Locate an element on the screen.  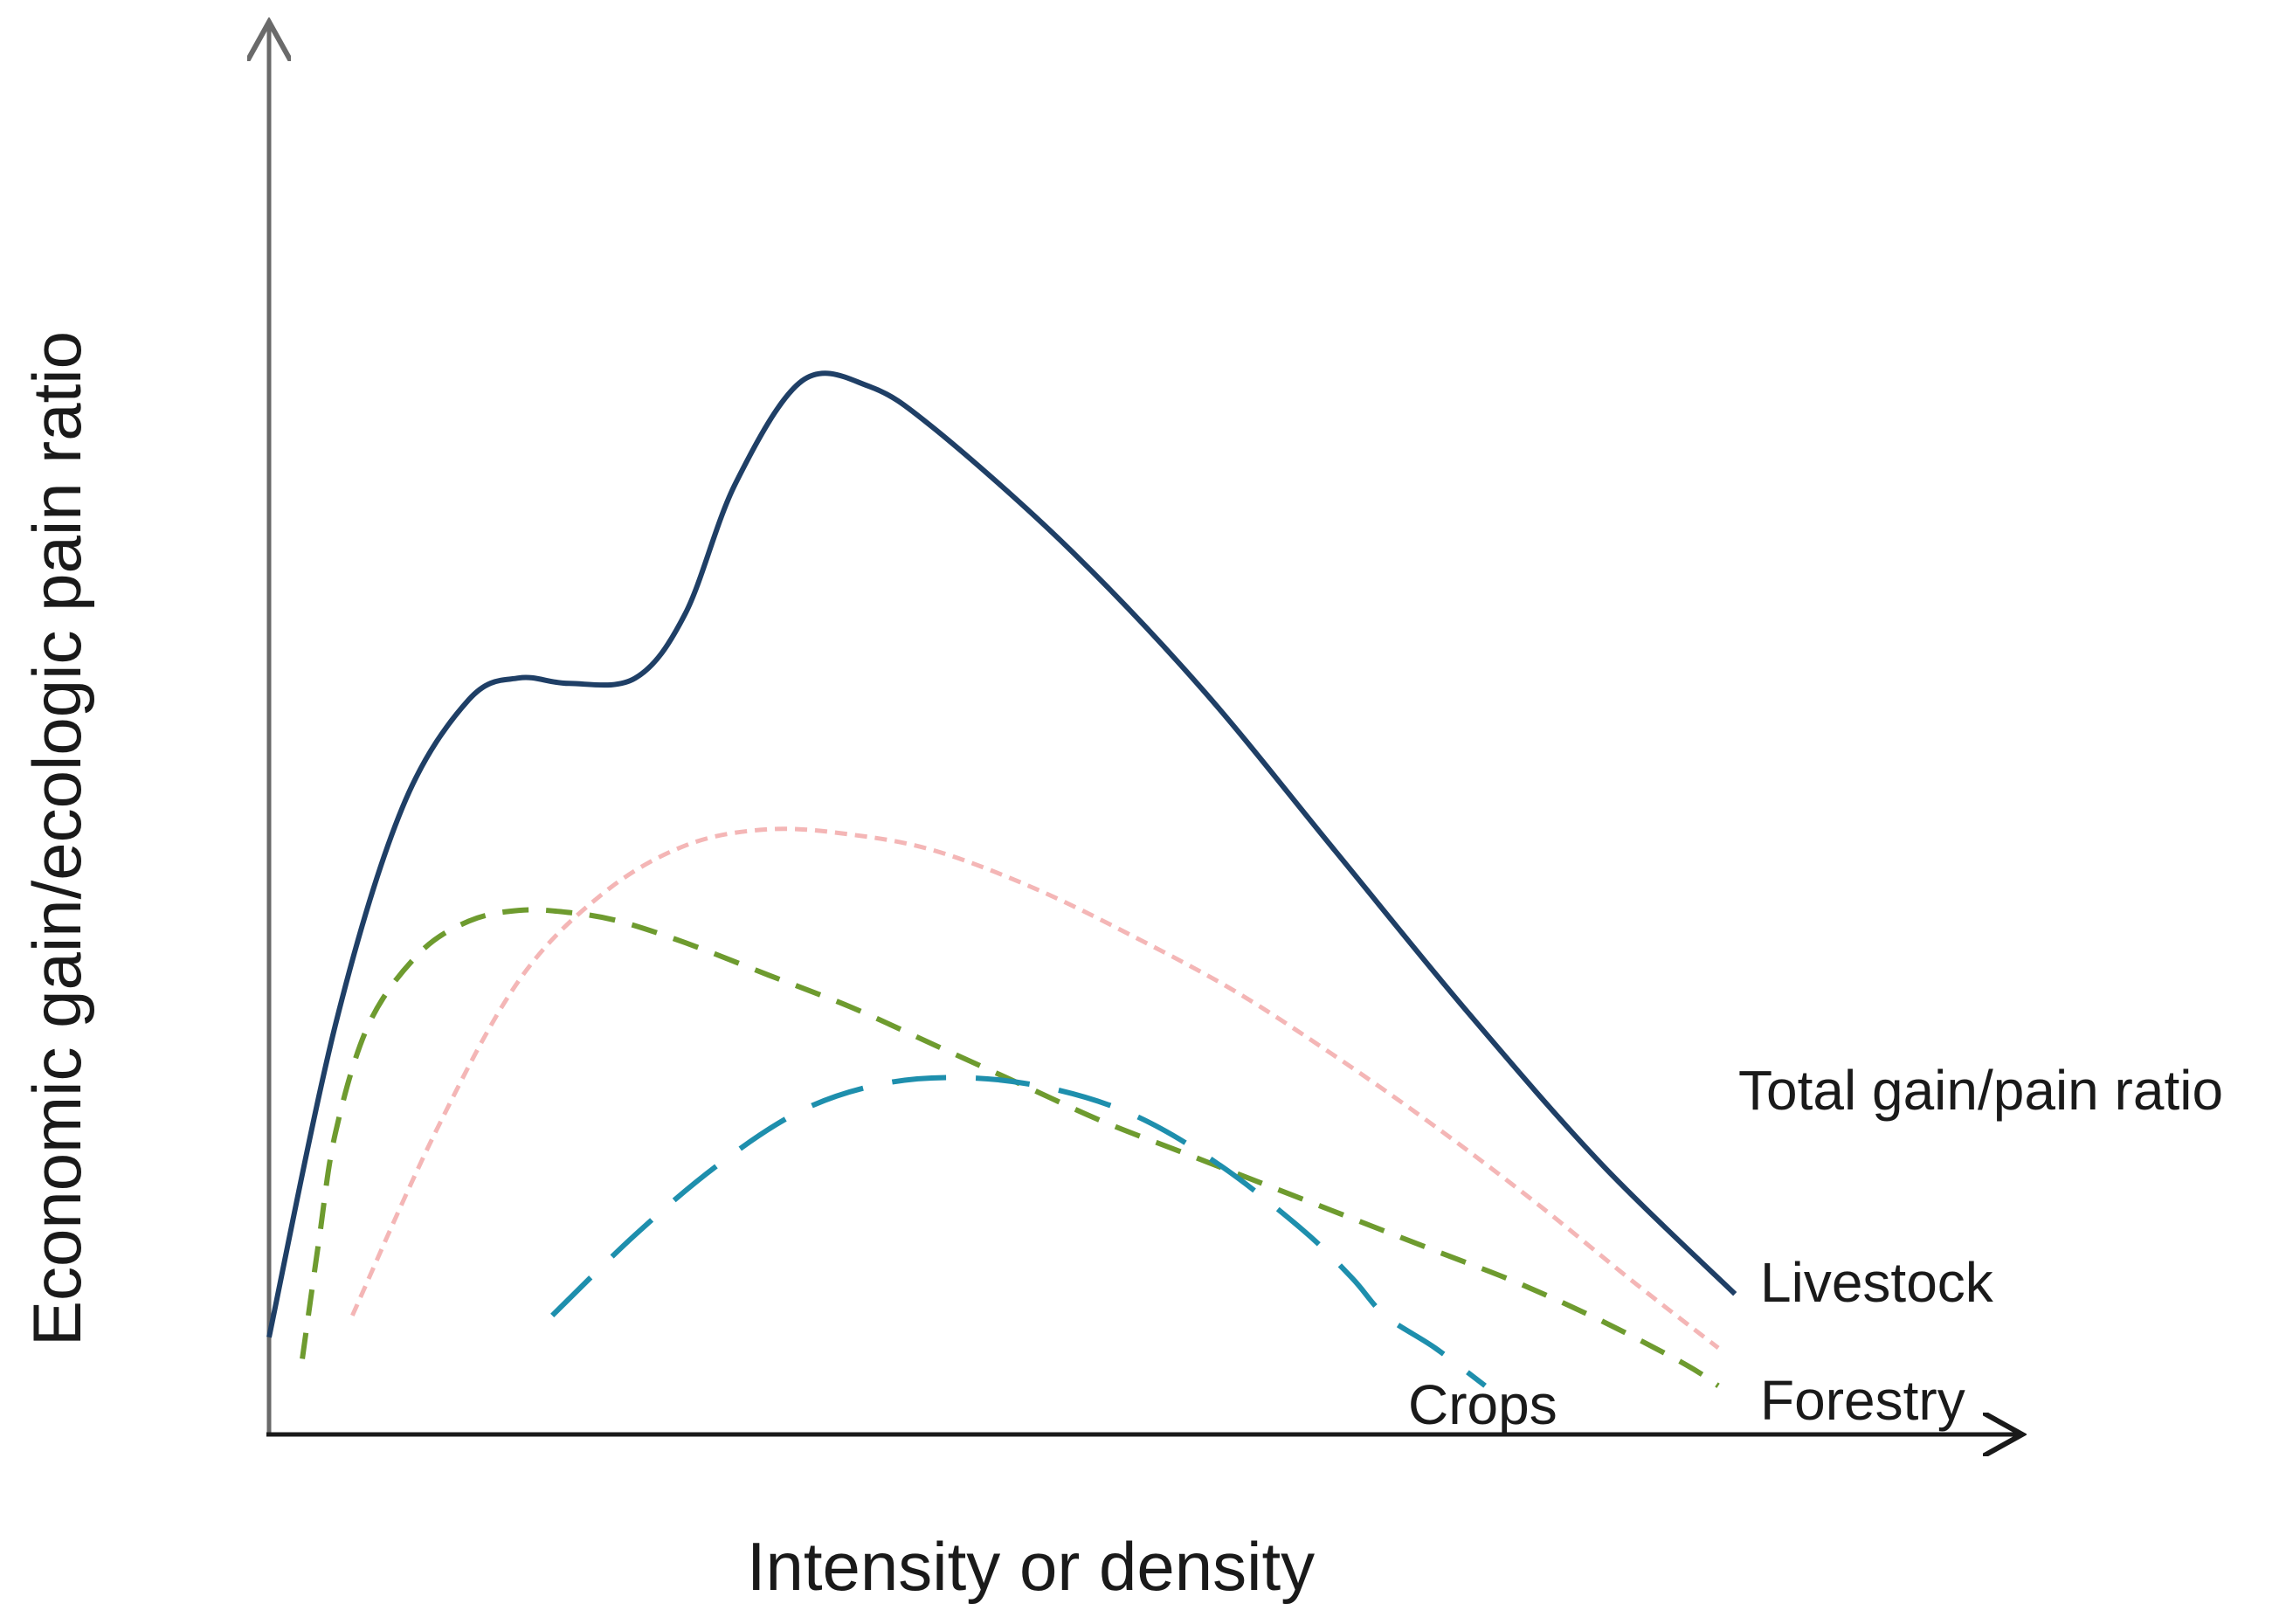
series-line-crops is located at coordinates (1018, 1231).